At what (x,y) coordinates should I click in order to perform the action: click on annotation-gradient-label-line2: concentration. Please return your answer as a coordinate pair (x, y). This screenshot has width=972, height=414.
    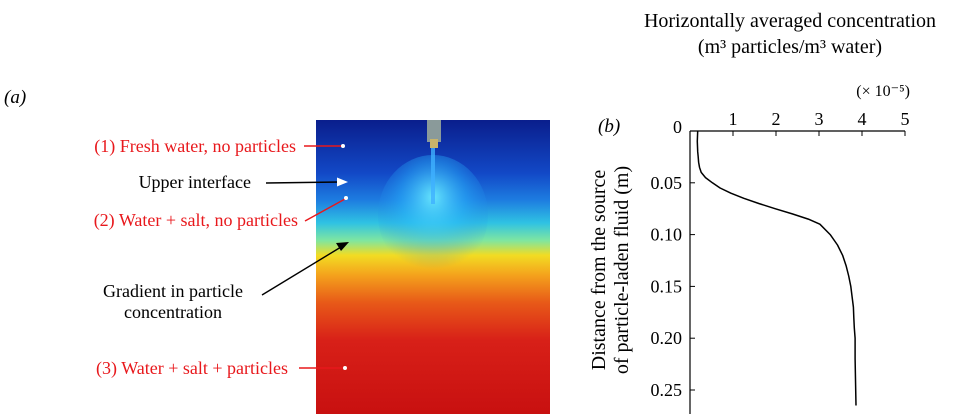
    Looking at the image, I should click on (173, 312).